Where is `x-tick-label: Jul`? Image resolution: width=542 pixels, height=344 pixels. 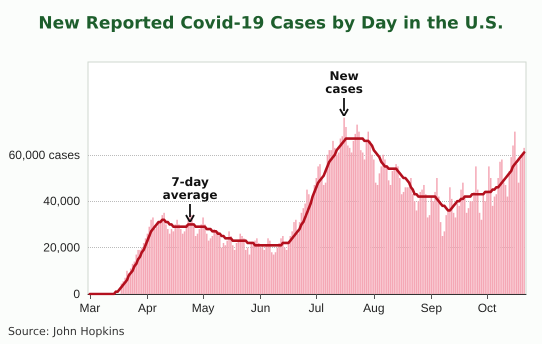
x-tick-label: Jul is located at coordinates (316, 308).